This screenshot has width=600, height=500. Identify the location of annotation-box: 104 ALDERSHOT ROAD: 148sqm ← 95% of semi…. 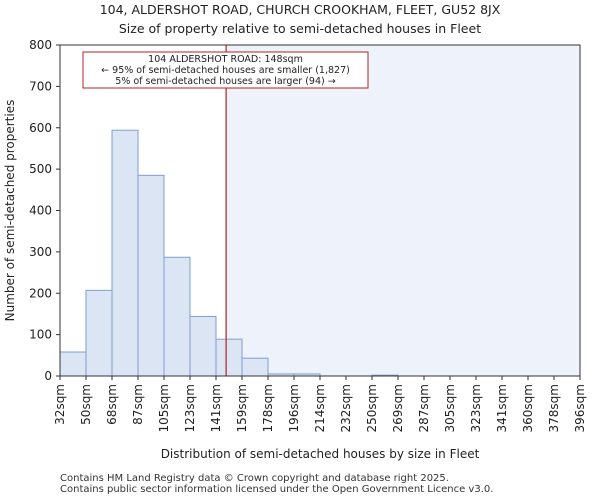
(225, 70).